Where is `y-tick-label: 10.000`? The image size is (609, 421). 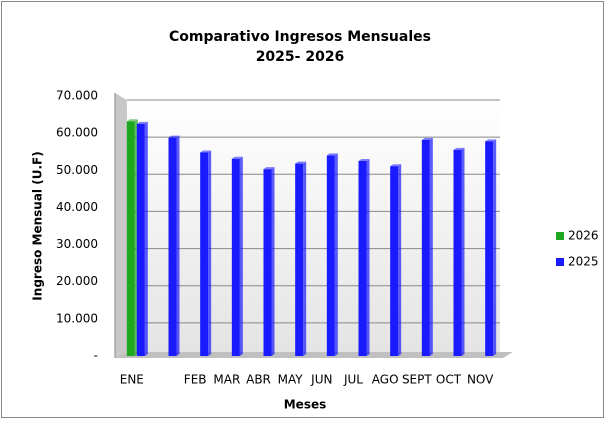
y-tick-label: 10.000 is located at coordinates (77, 318).